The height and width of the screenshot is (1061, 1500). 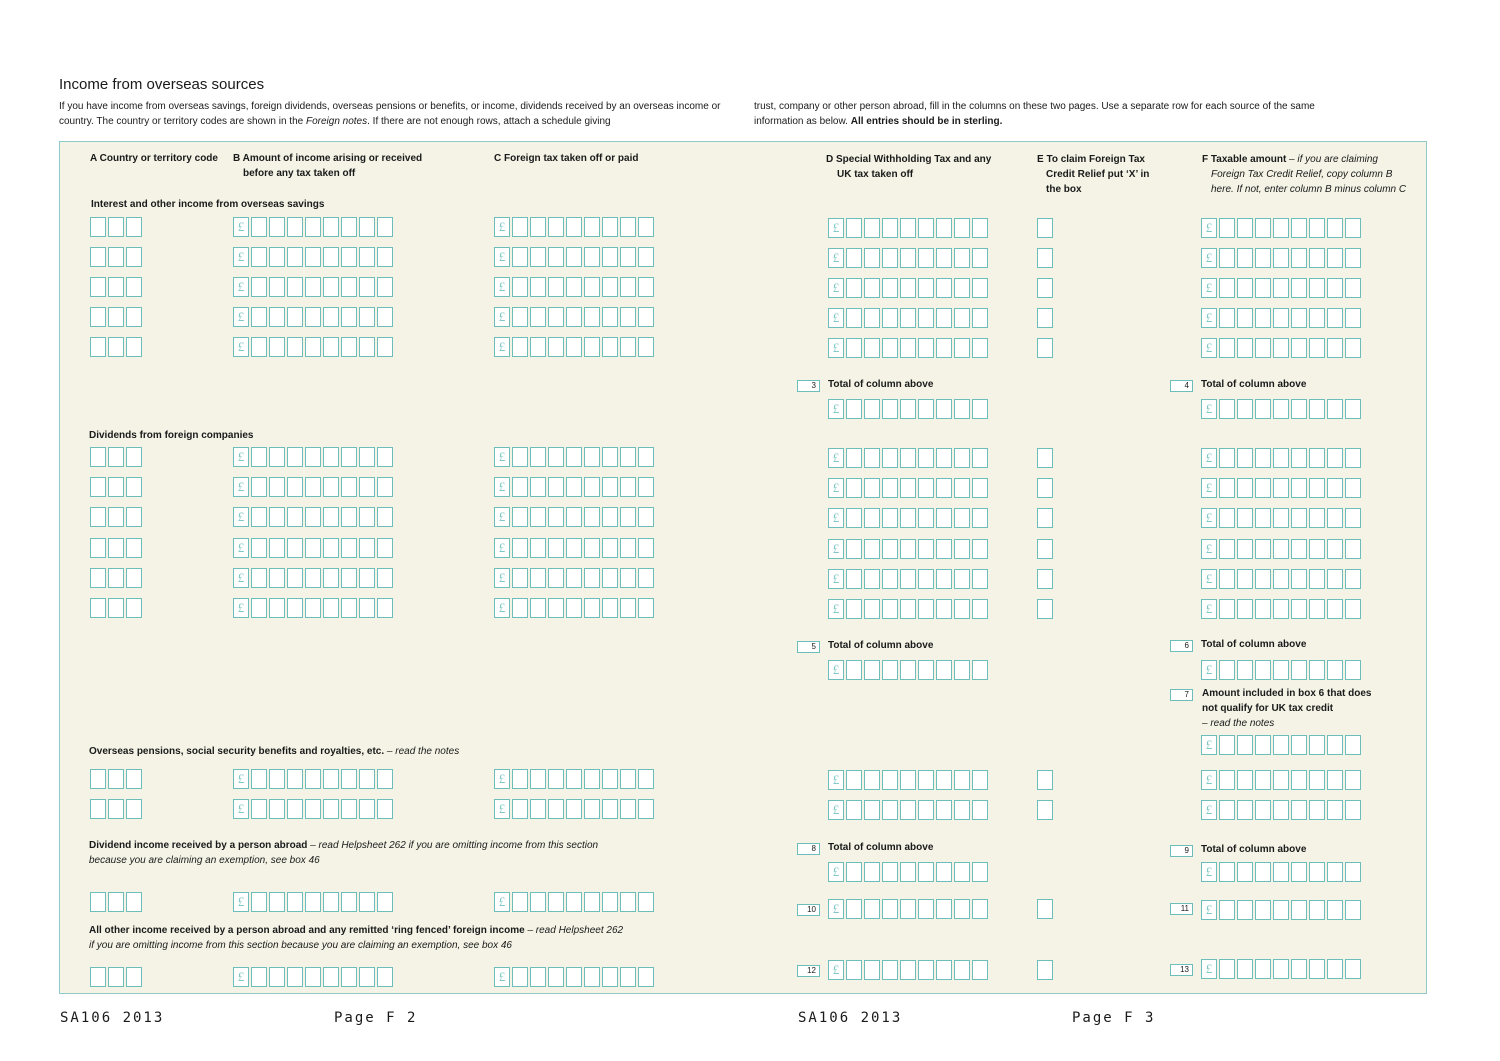 I want to click on withholding-tax-field: £, so click(x=908, y=780).